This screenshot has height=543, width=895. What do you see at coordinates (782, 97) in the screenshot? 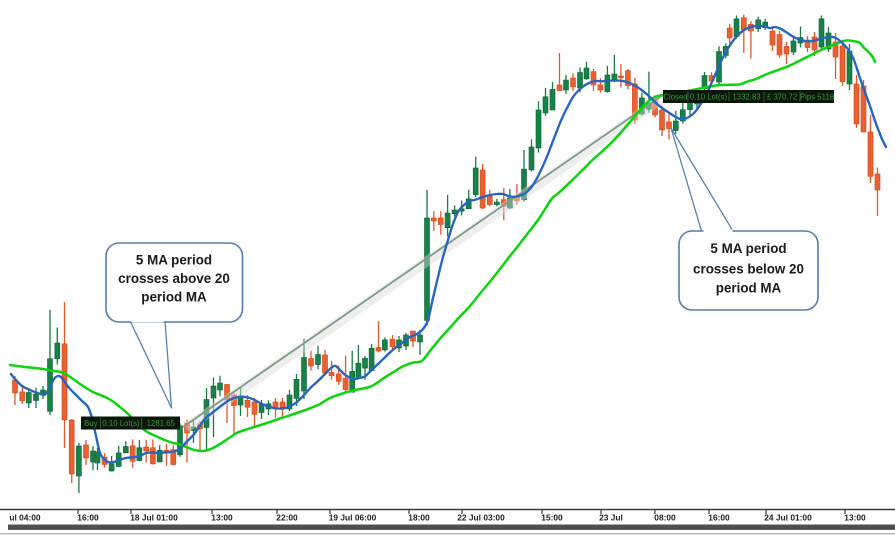
I see `svg-text: £ 370.72` at bounding box center [782, 97].